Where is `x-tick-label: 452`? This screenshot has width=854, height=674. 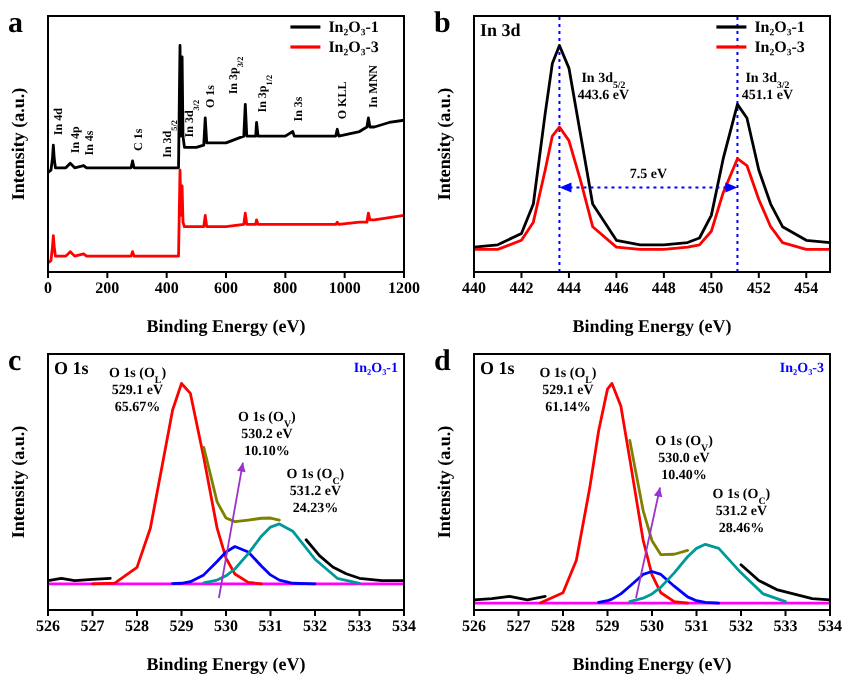 x-tick-label: 452 is located at coordinates (758, 288).